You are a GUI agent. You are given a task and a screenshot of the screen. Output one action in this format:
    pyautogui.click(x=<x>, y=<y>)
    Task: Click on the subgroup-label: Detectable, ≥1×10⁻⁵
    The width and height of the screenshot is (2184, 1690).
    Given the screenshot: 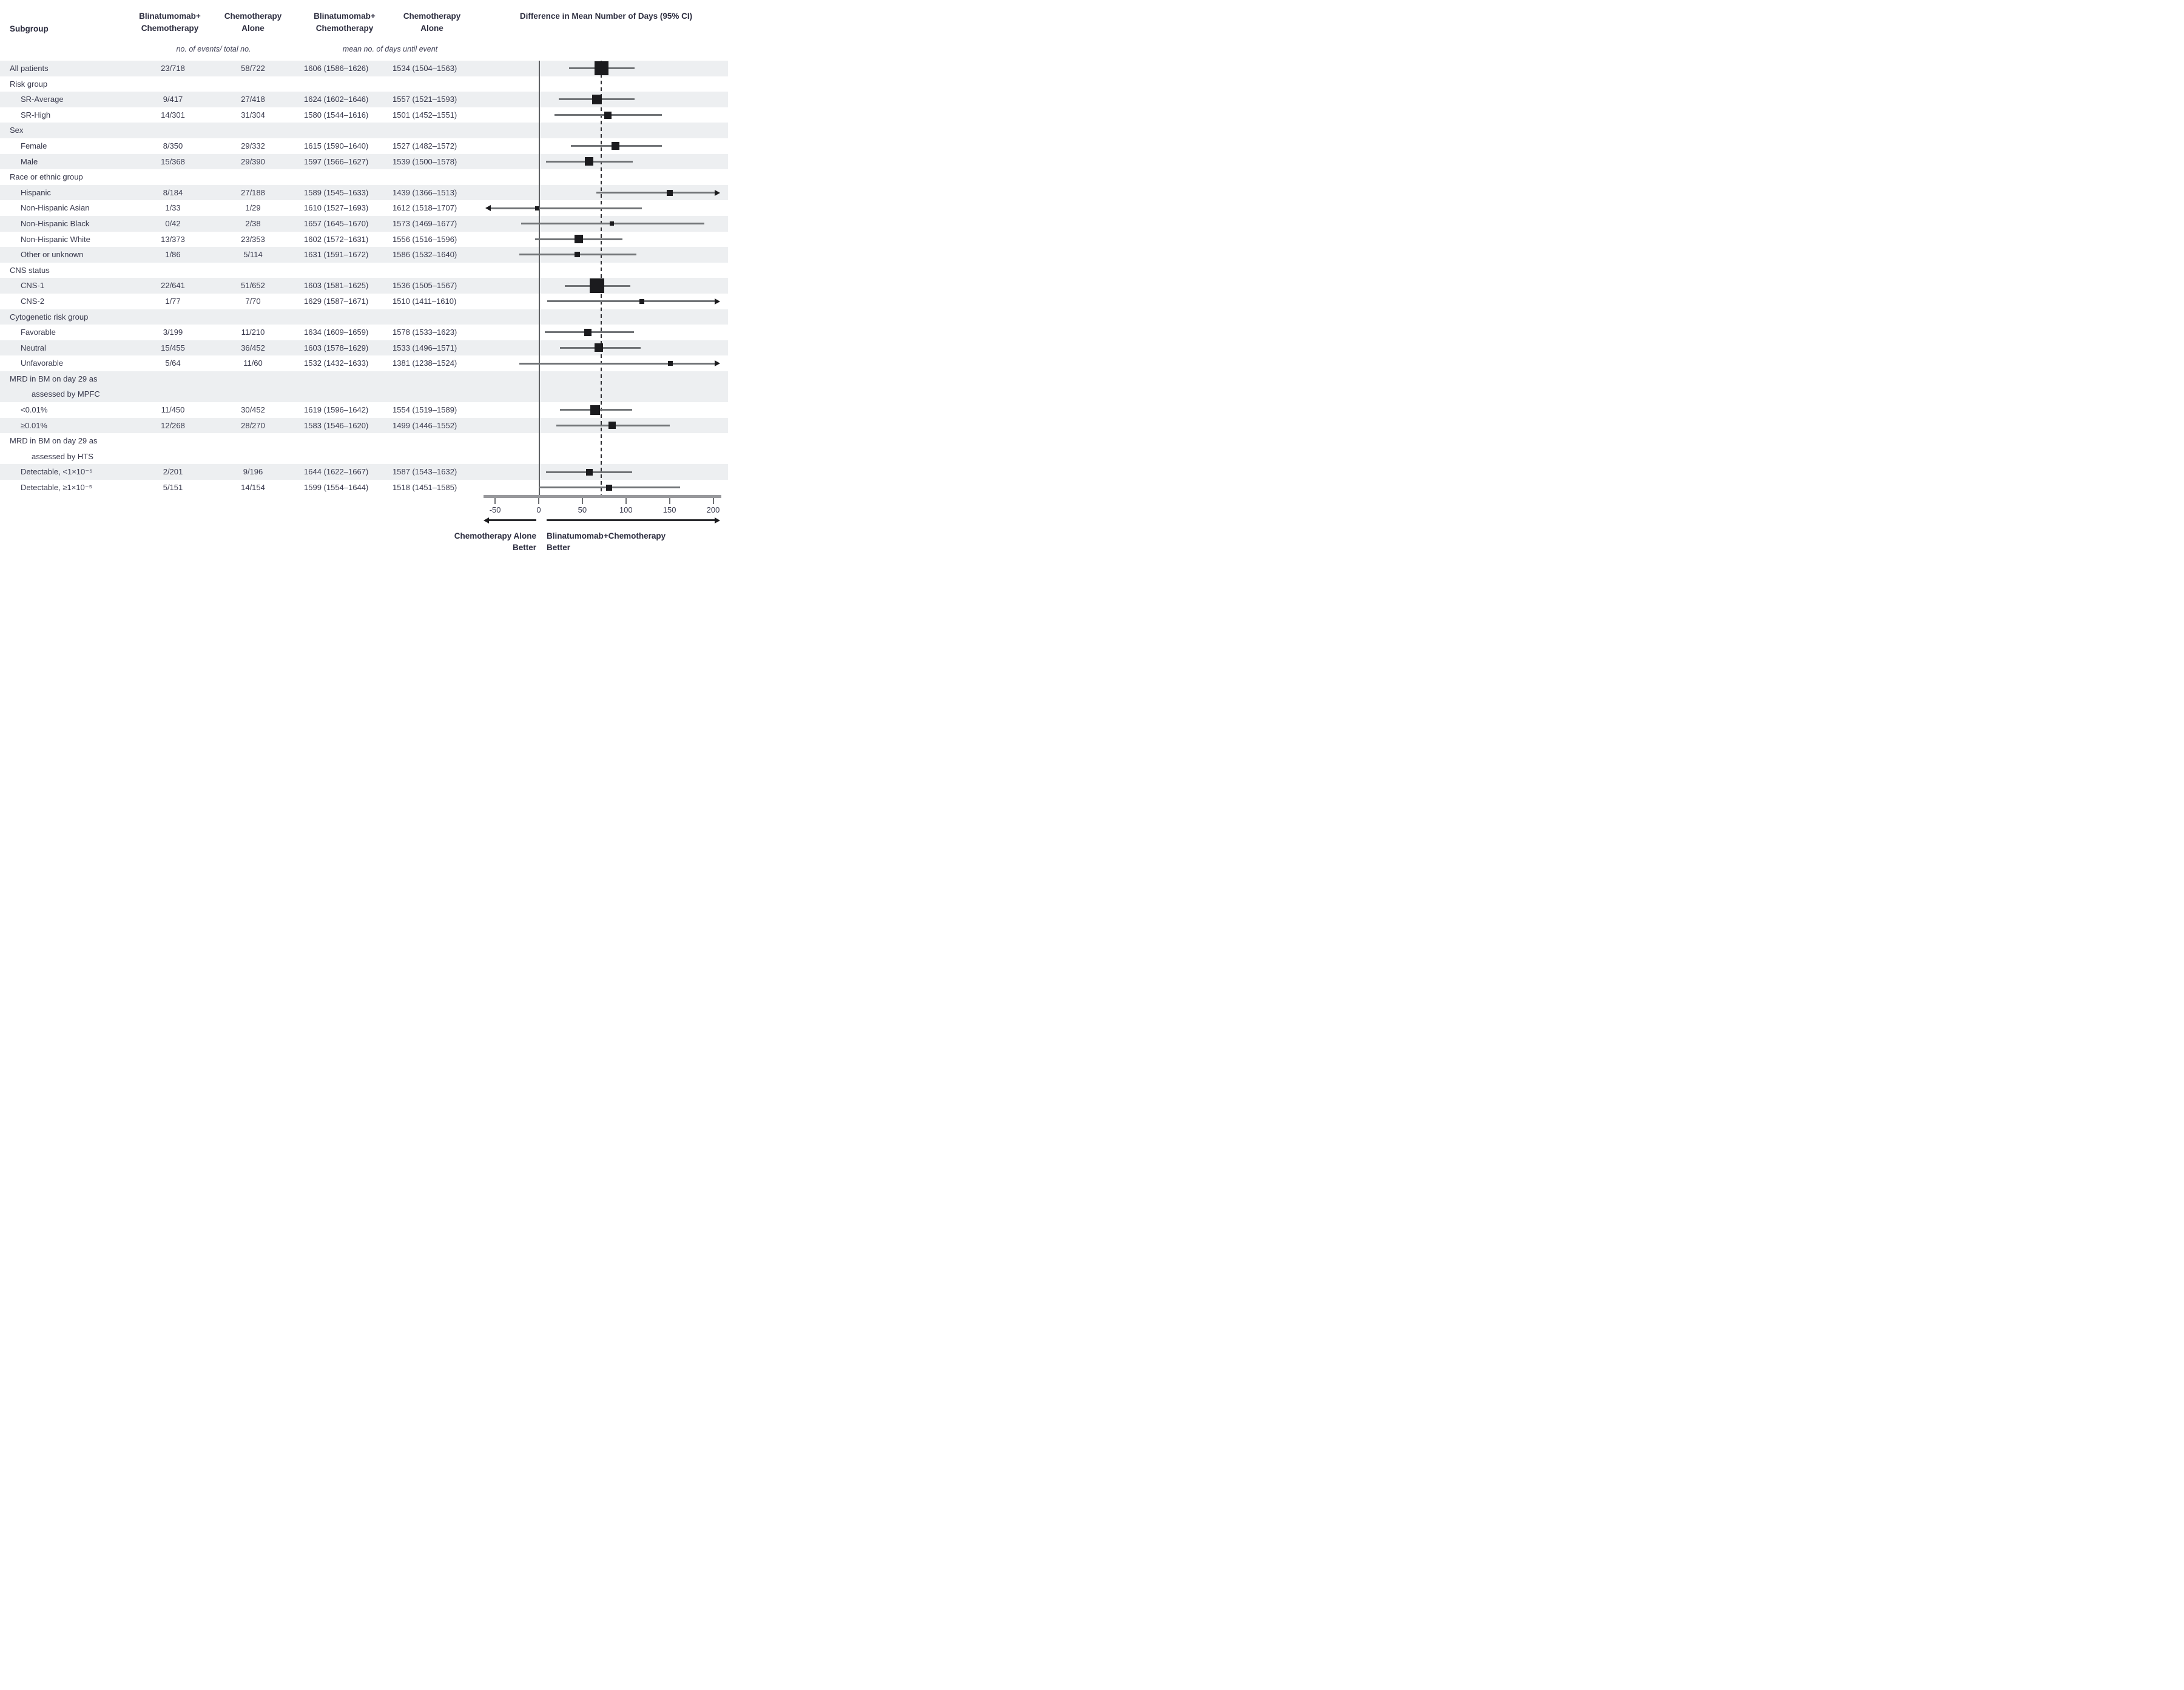 What is the action you would take?
    pyautogui.click(x=57, y=488)
    